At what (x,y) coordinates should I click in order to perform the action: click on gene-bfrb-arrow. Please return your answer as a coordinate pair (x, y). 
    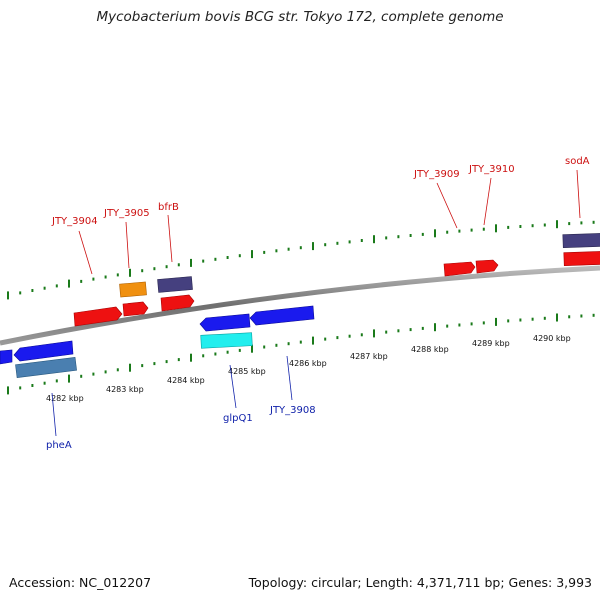
    Looking at the image, I should click on (177, 303).